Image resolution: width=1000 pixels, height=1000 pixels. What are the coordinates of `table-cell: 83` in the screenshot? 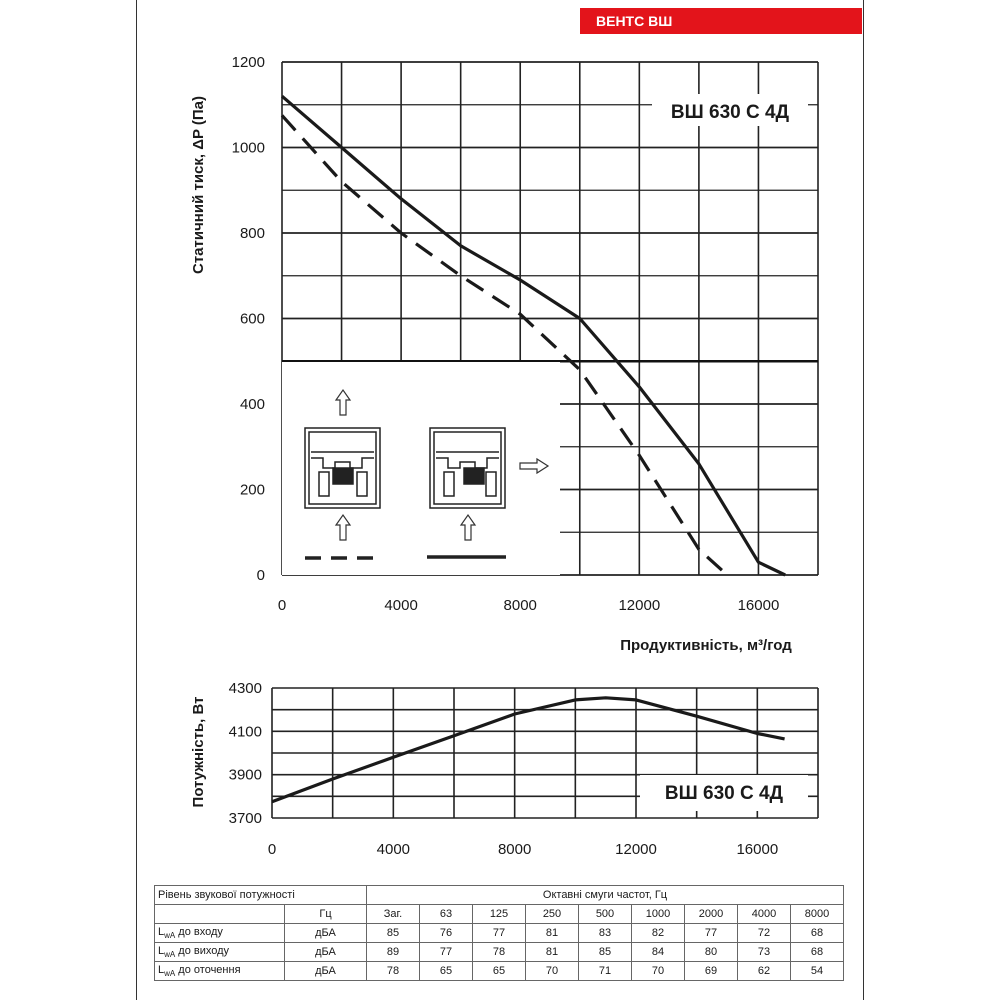 It's located at (605, 933).